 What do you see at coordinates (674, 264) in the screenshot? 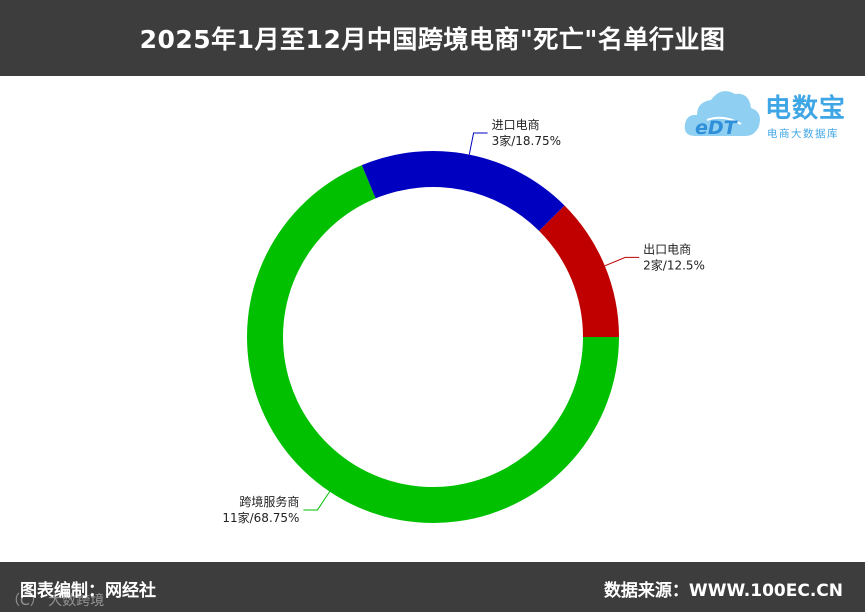
I see `slice-value-label: 2家/12.5%` at bounding box center [674, 264].